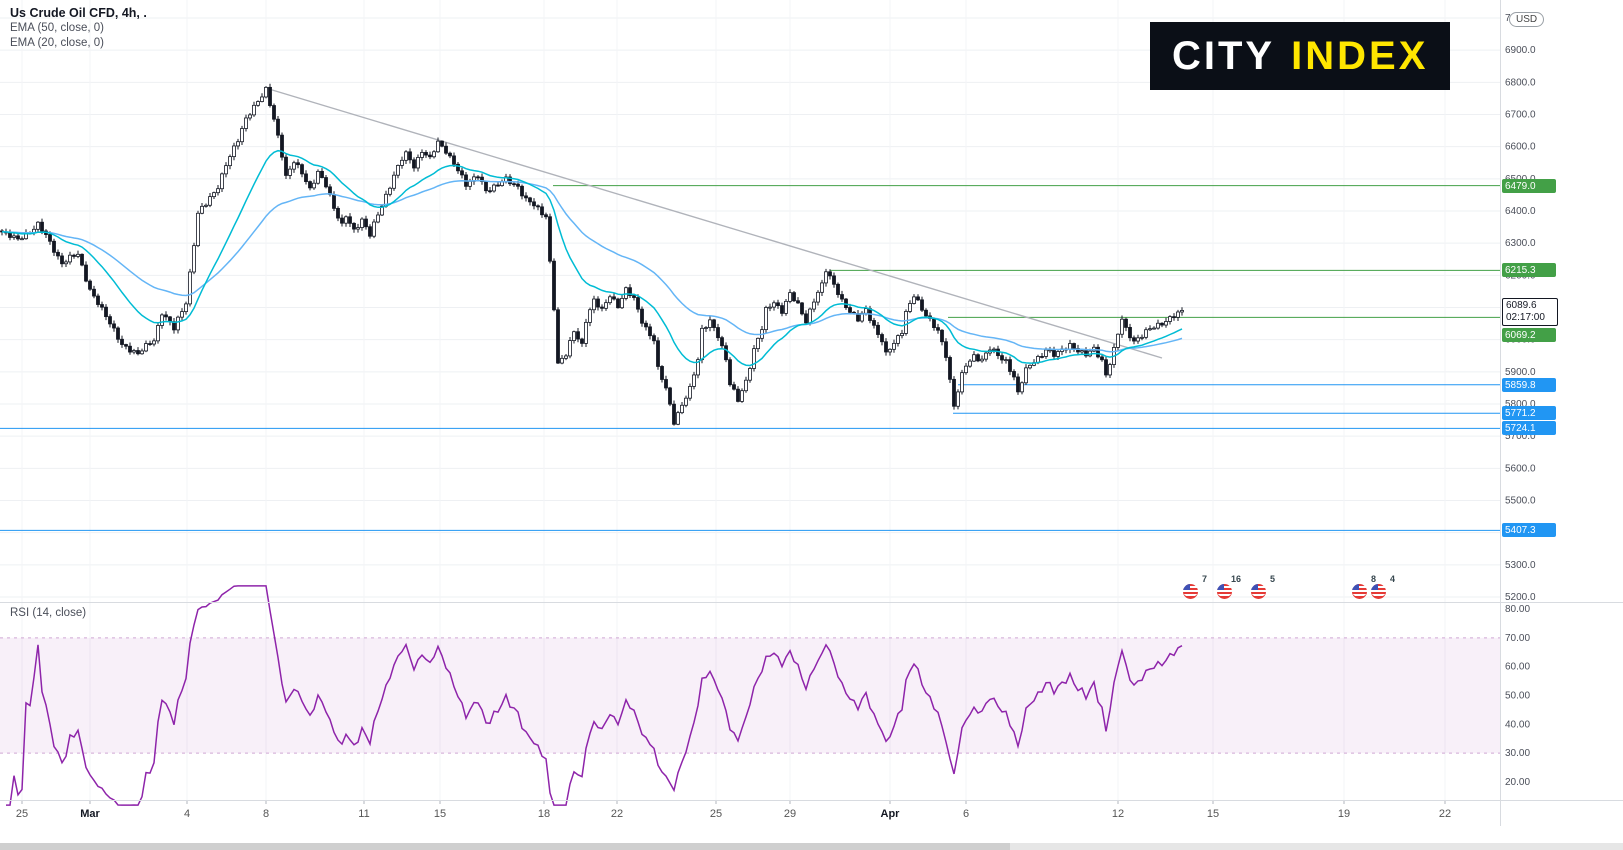 This screenshot has width=1623, height=850. Describe the element at coordinates (78, 13) in the screenshot. I see `symbol-title: Us Crude Oil CFD, 4h, .` at that location.